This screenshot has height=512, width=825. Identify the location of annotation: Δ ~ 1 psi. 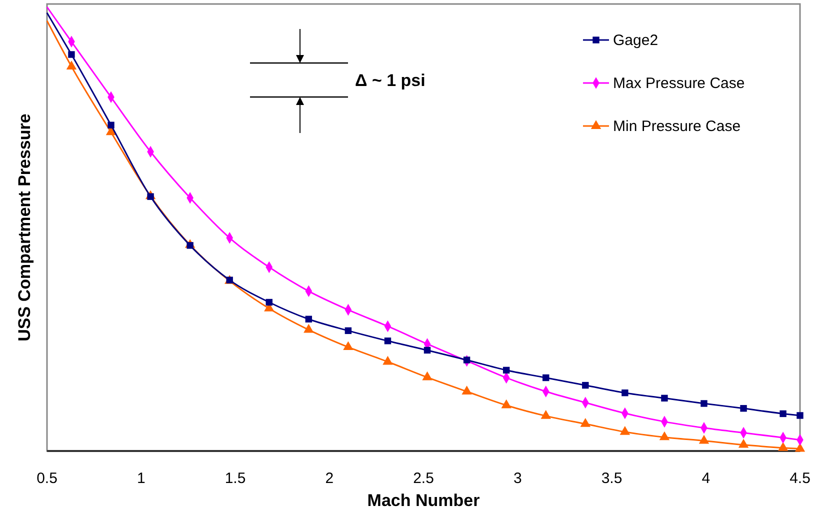
(390, 80).